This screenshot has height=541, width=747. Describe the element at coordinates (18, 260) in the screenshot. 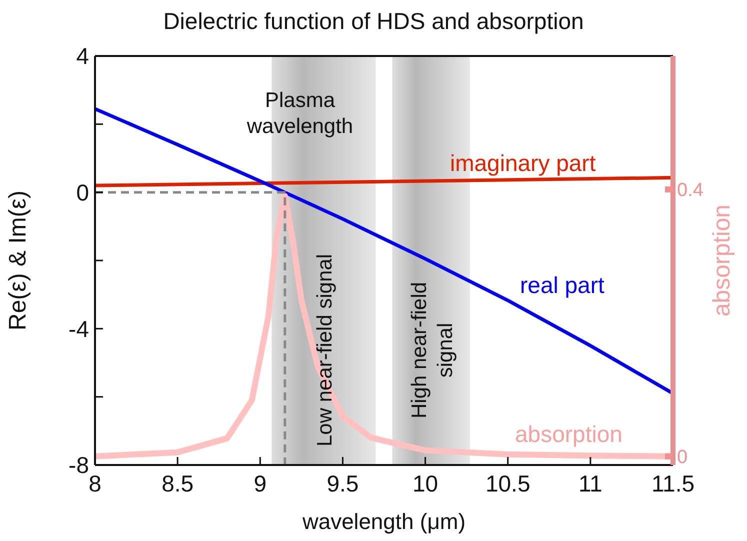

I see `y-axis-title: Re(ε) & Im(ε)` at that location.